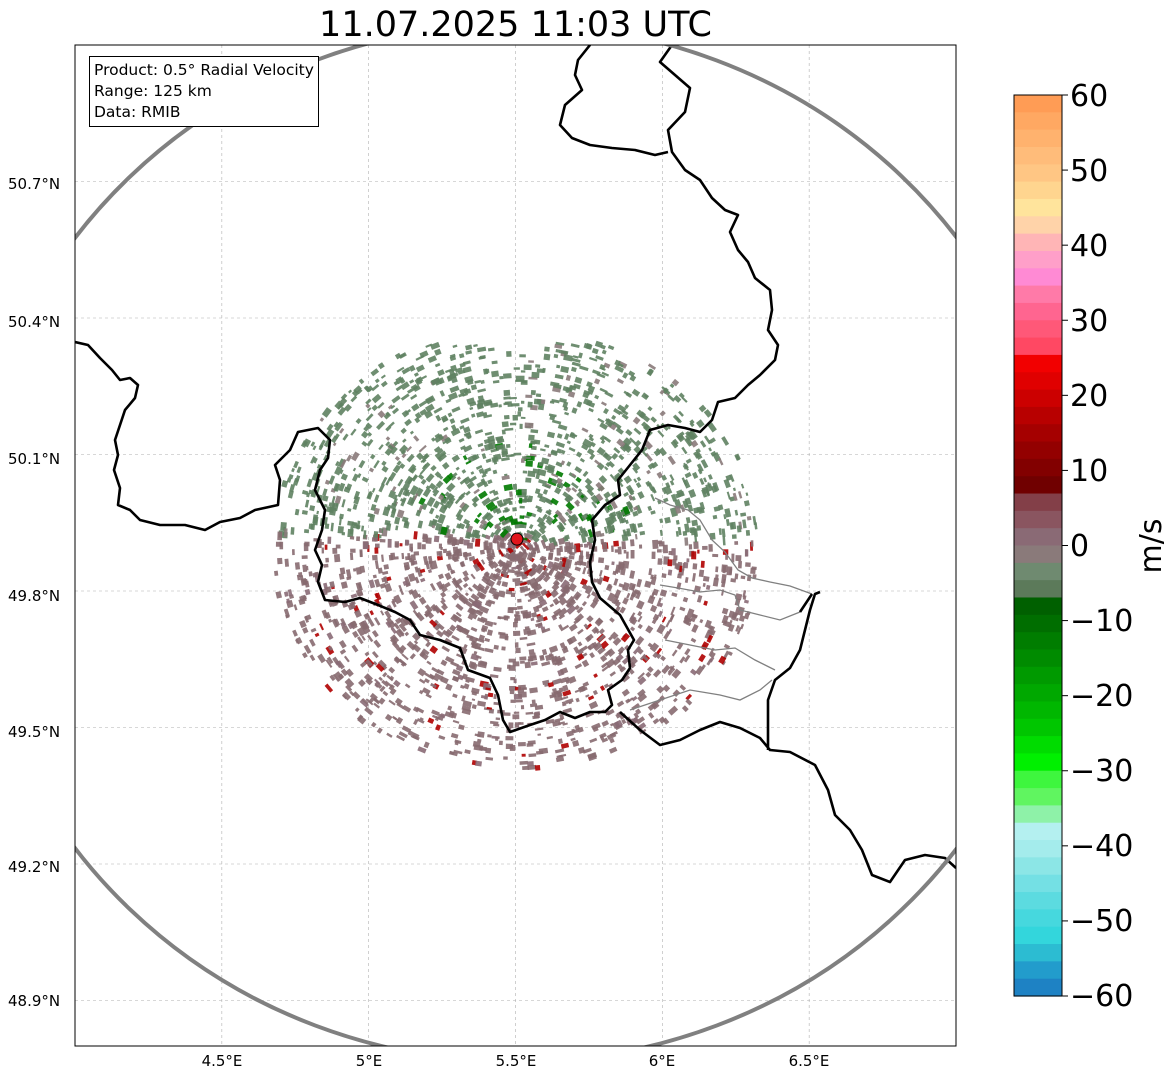 Image resolution: width=1171 pixels, height=1081 pixels. Describe the element at coordinates (34, 184) in the screenshot. I see `lat-label: 50.7°N` at that location.